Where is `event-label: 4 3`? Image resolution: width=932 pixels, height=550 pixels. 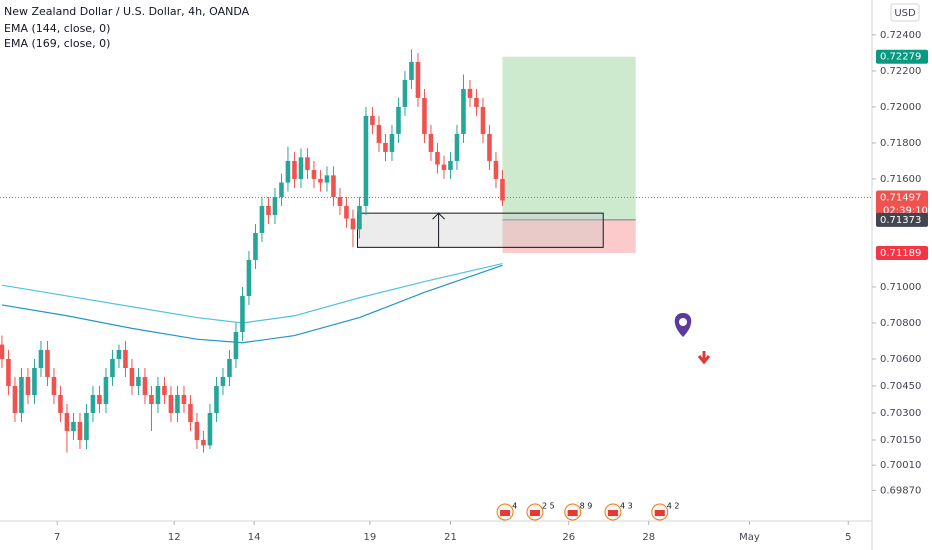
event-label: 4 3 is located at coordinates (626, 506).